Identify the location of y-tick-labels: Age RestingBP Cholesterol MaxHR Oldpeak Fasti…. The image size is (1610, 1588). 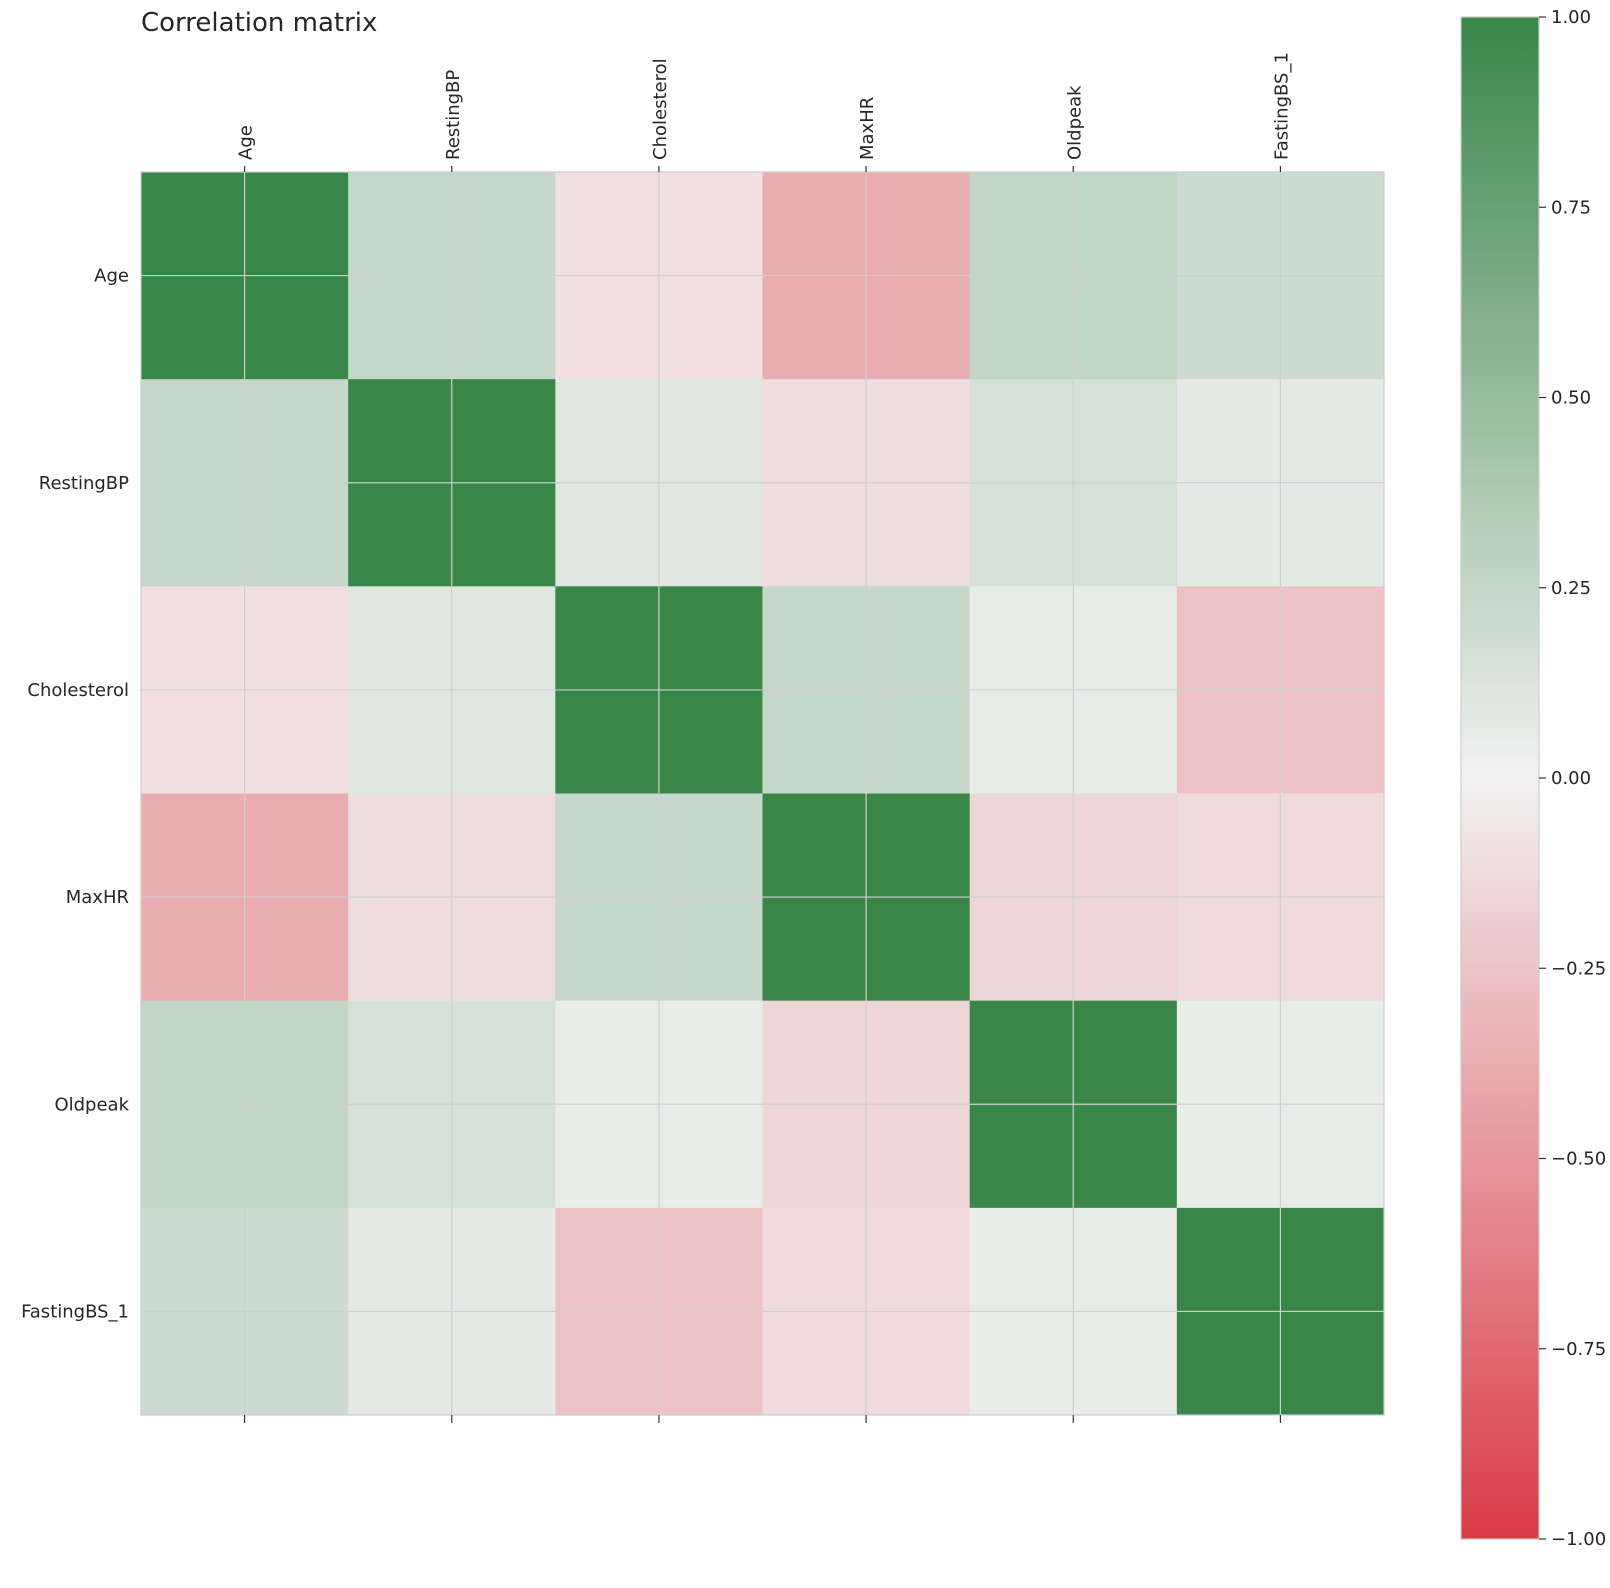
(75, 794).